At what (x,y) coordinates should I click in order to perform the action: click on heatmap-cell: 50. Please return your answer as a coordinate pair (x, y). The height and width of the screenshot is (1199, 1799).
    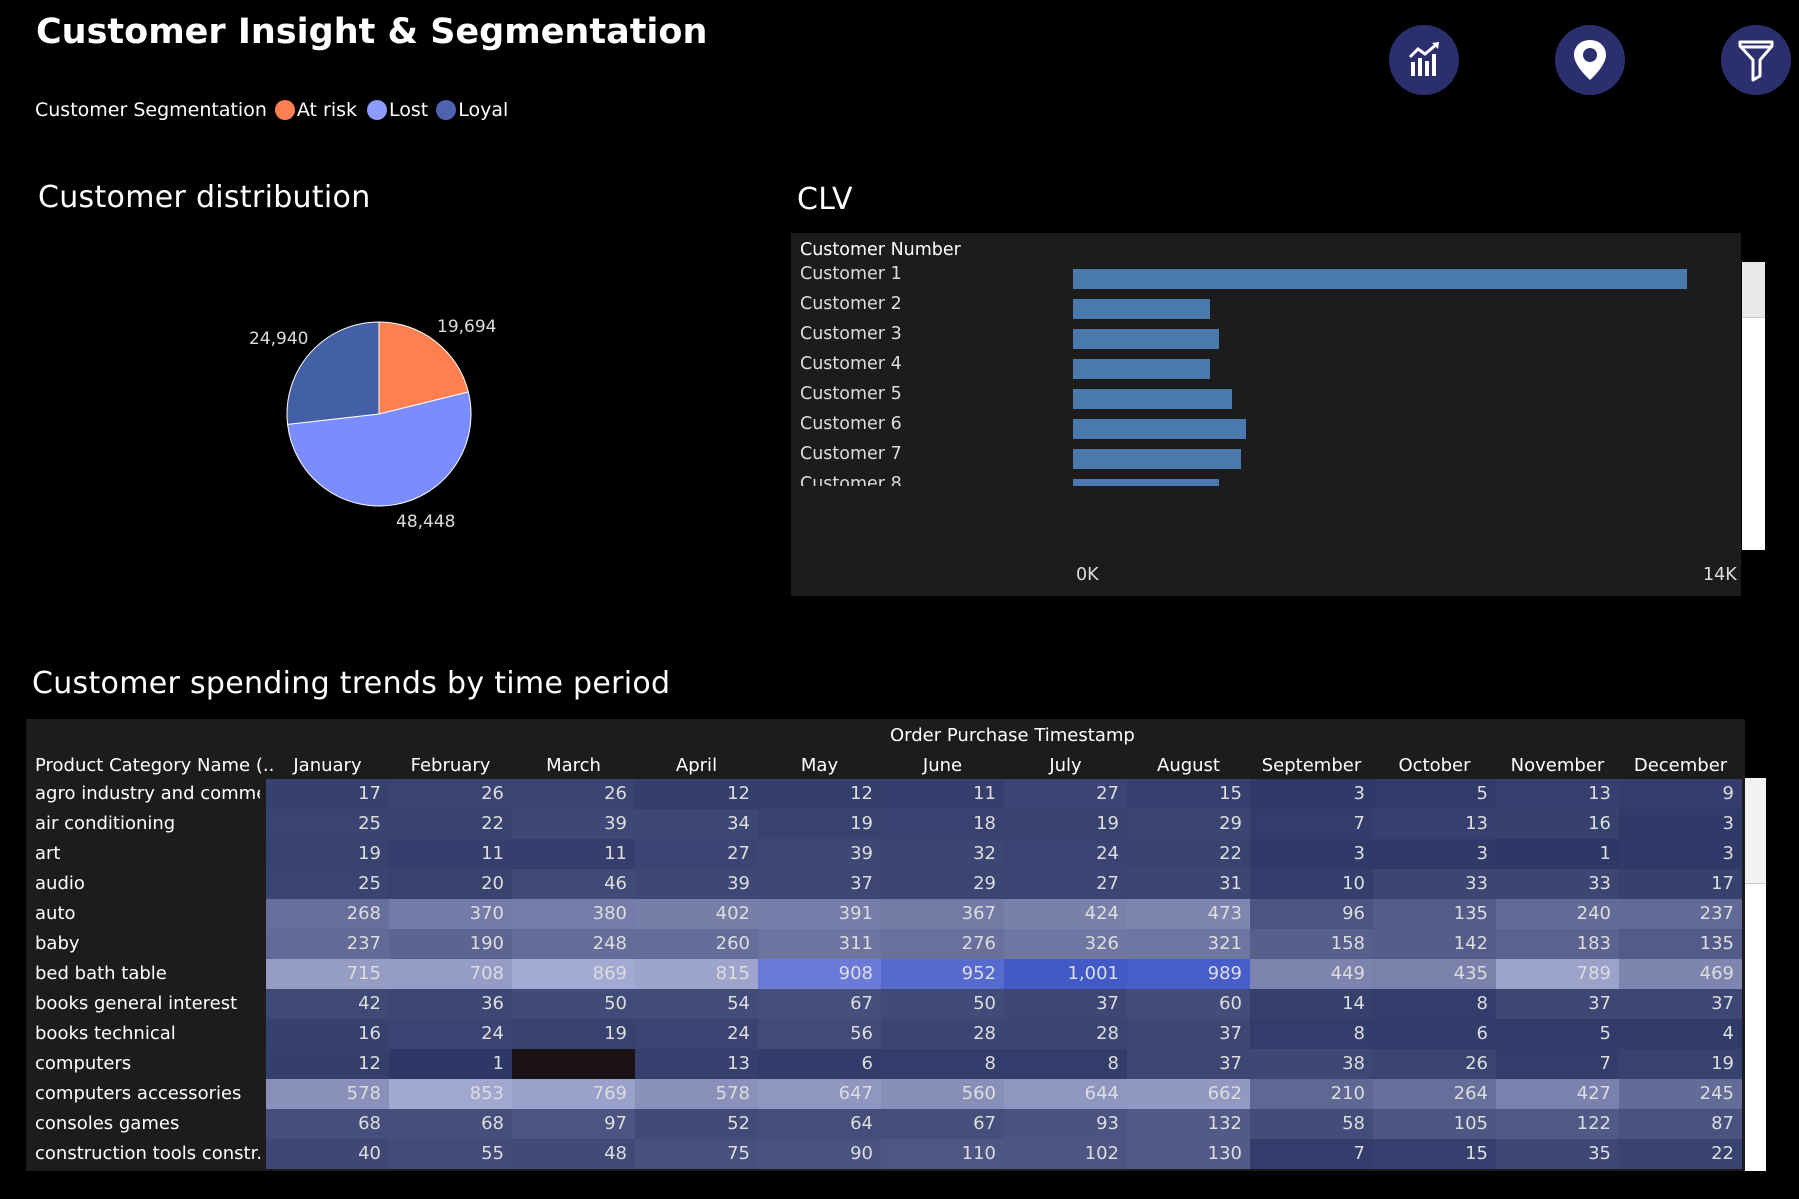
    Looking at the image, I should click on (573, 1004).